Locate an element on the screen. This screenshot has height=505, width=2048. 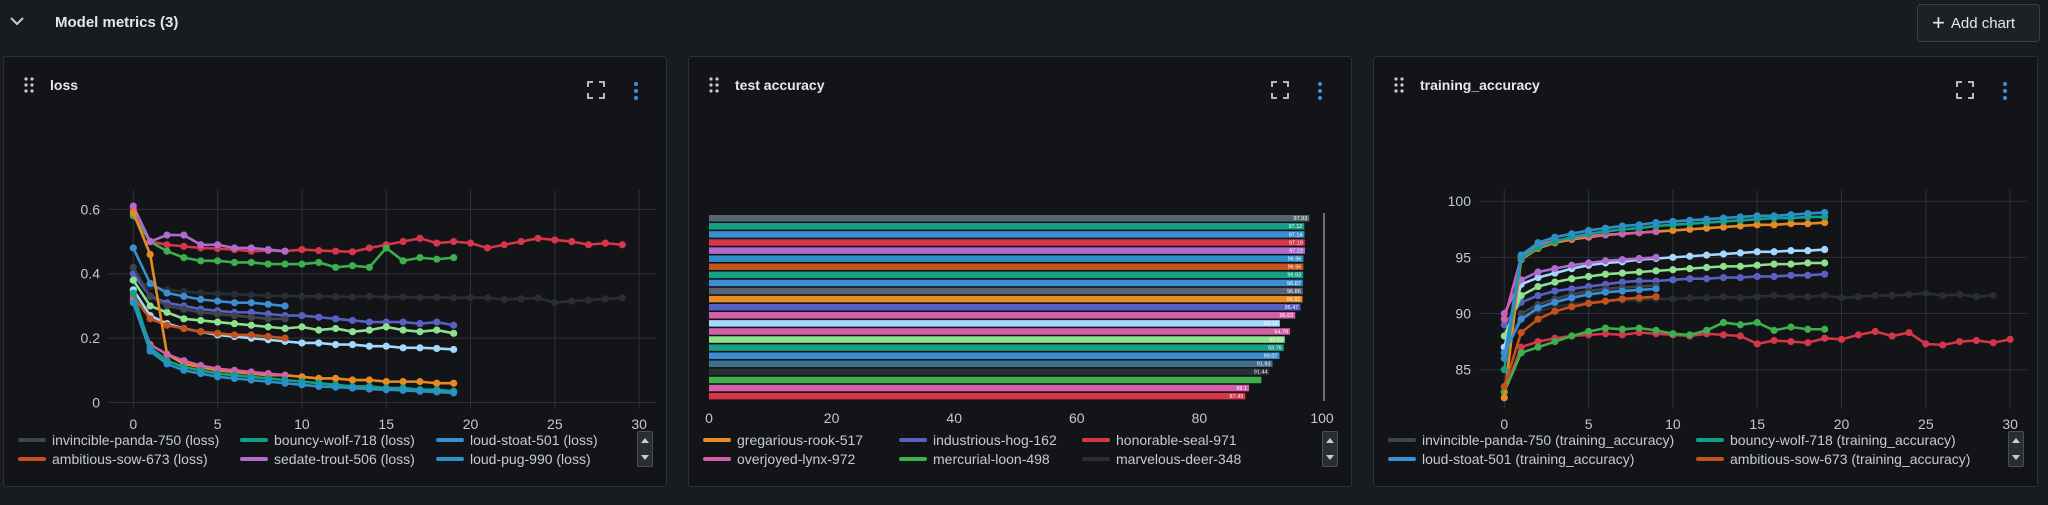
legend-label: sedate-trout-506 (loss) is located at coordinates (344, 459).